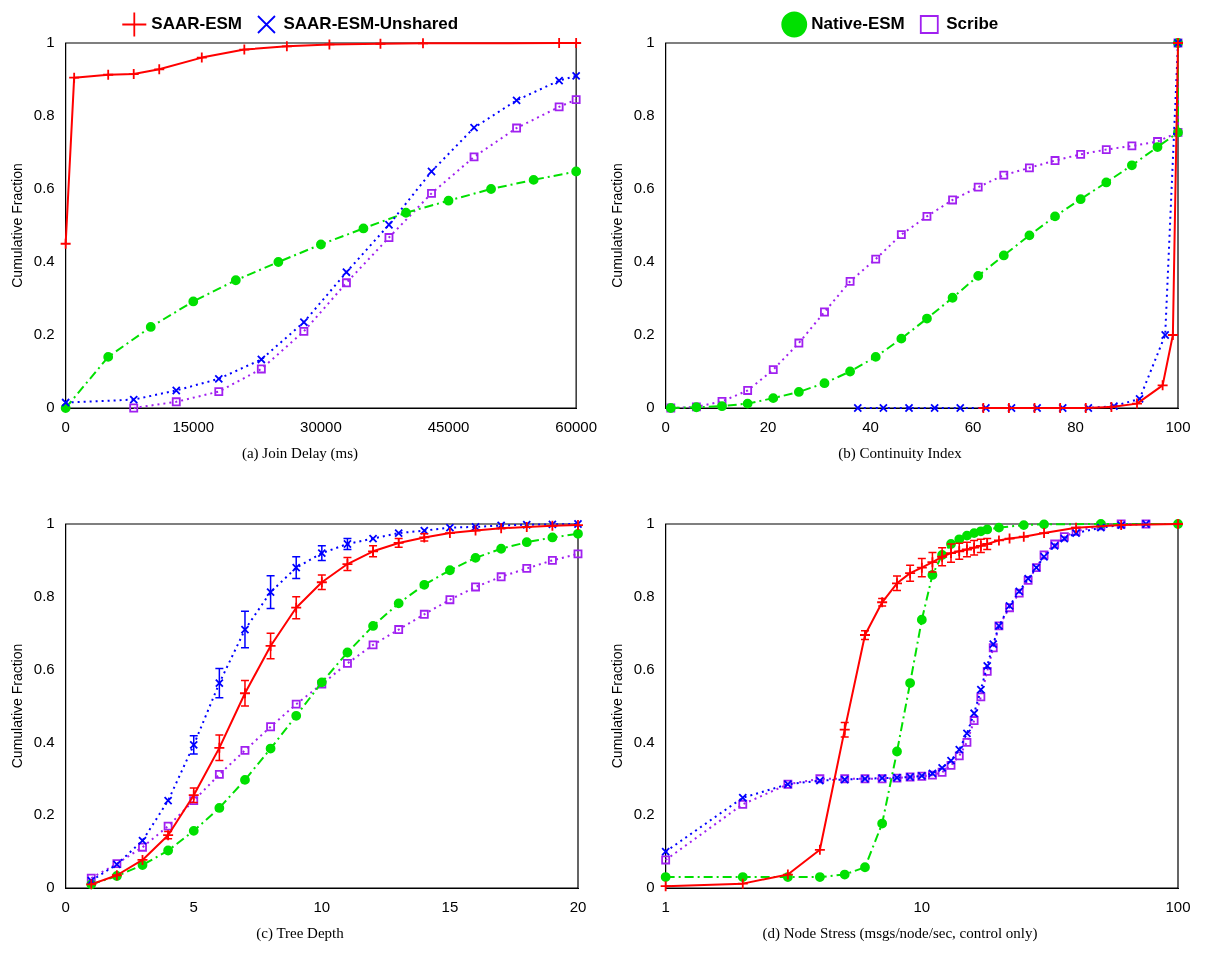 This screenshot has width=1205, height=961. I want to click on x-axis-title: (a) Join Delay (ms), so click(300, 453).